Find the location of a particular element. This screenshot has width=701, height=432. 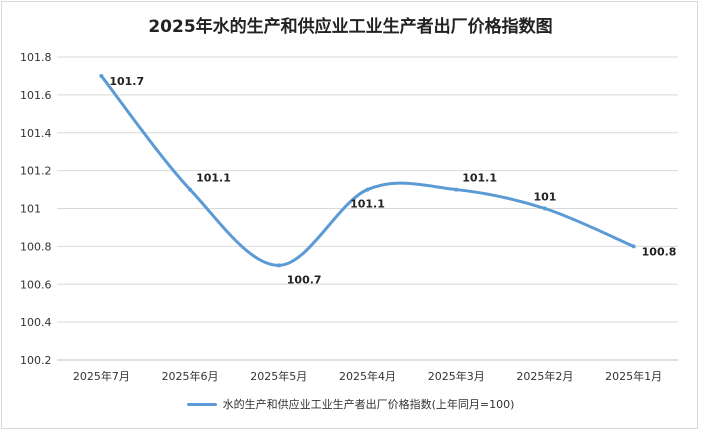

y-tick-label: 101.4 is located at coordinates (36, 133).